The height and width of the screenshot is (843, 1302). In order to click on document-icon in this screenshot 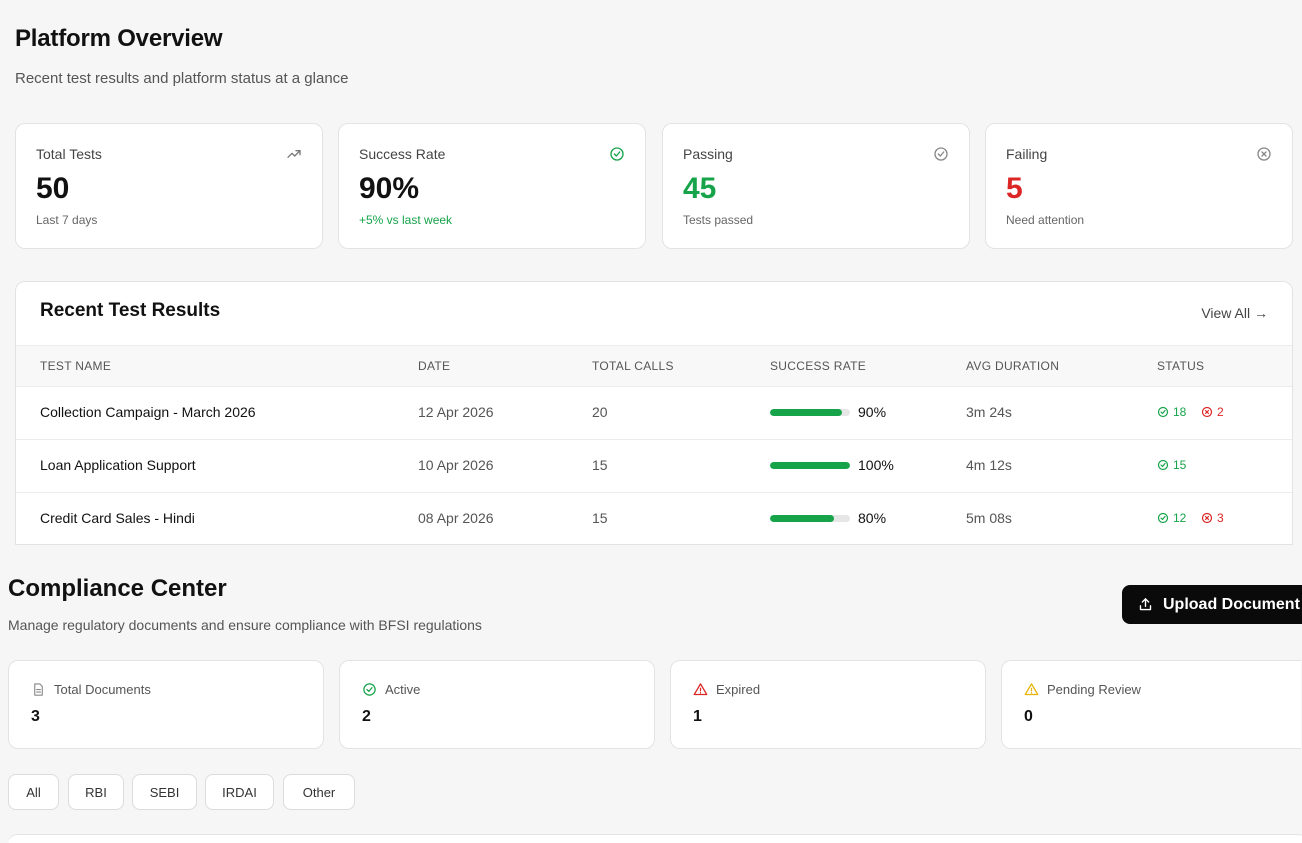, I will do `click(38, 689)`.